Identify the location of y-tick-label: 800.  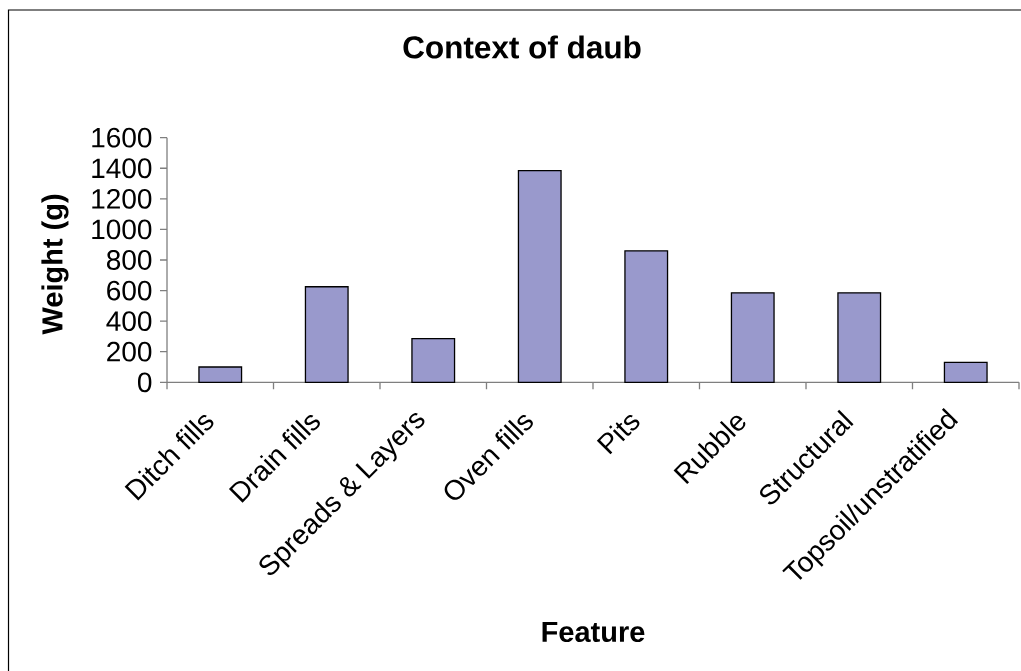
(129, 260).